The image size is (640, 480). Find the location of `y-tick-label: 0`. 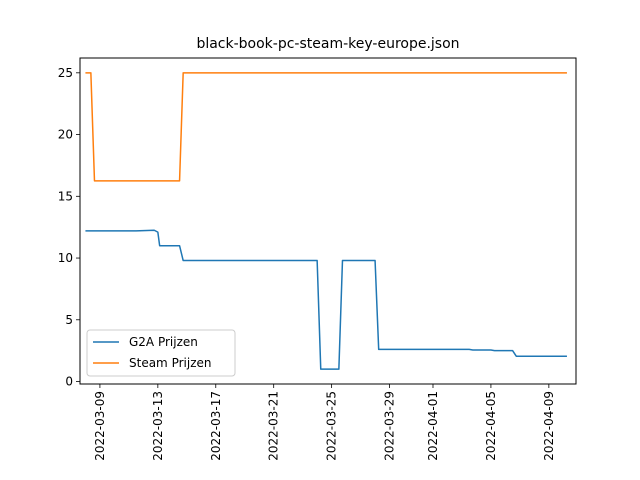

y-tick-label: 0 is located at coordinates (69, 382).